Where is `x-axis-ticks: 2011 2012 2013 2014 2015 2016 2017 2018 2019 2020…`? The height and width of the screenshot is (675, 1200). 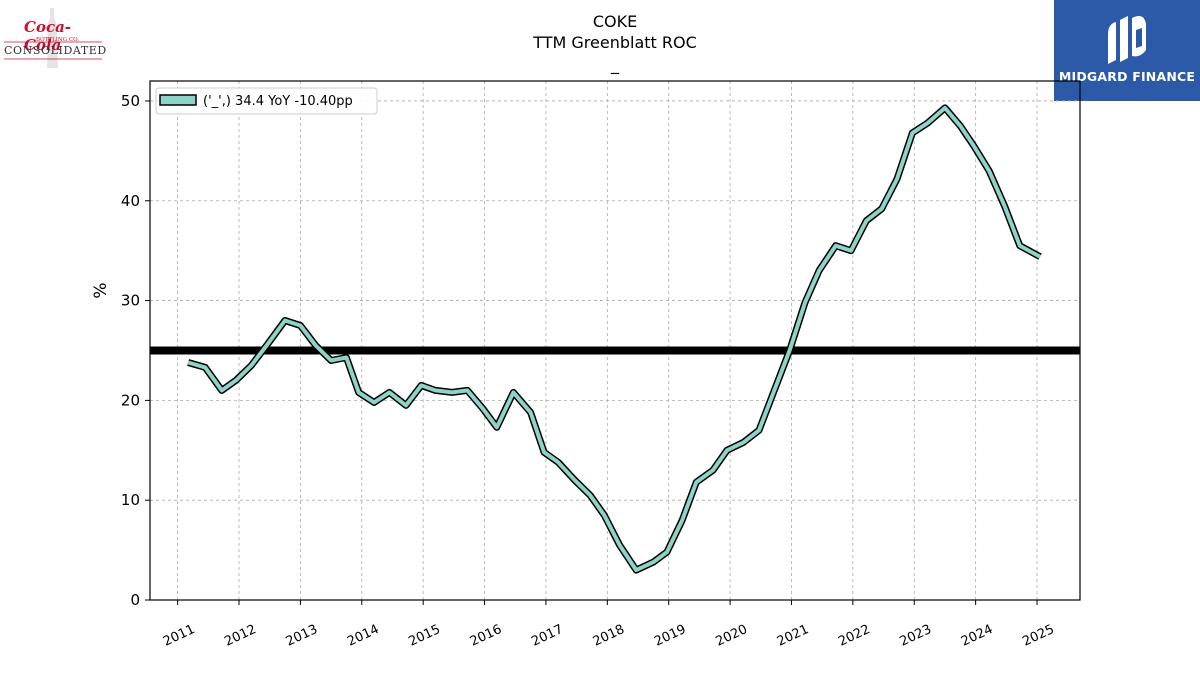
x-axis-ticks: 2011 2012 2013 2014 2015 2016 2017 2018 2019 2020… is located at coordinates (609, 625).